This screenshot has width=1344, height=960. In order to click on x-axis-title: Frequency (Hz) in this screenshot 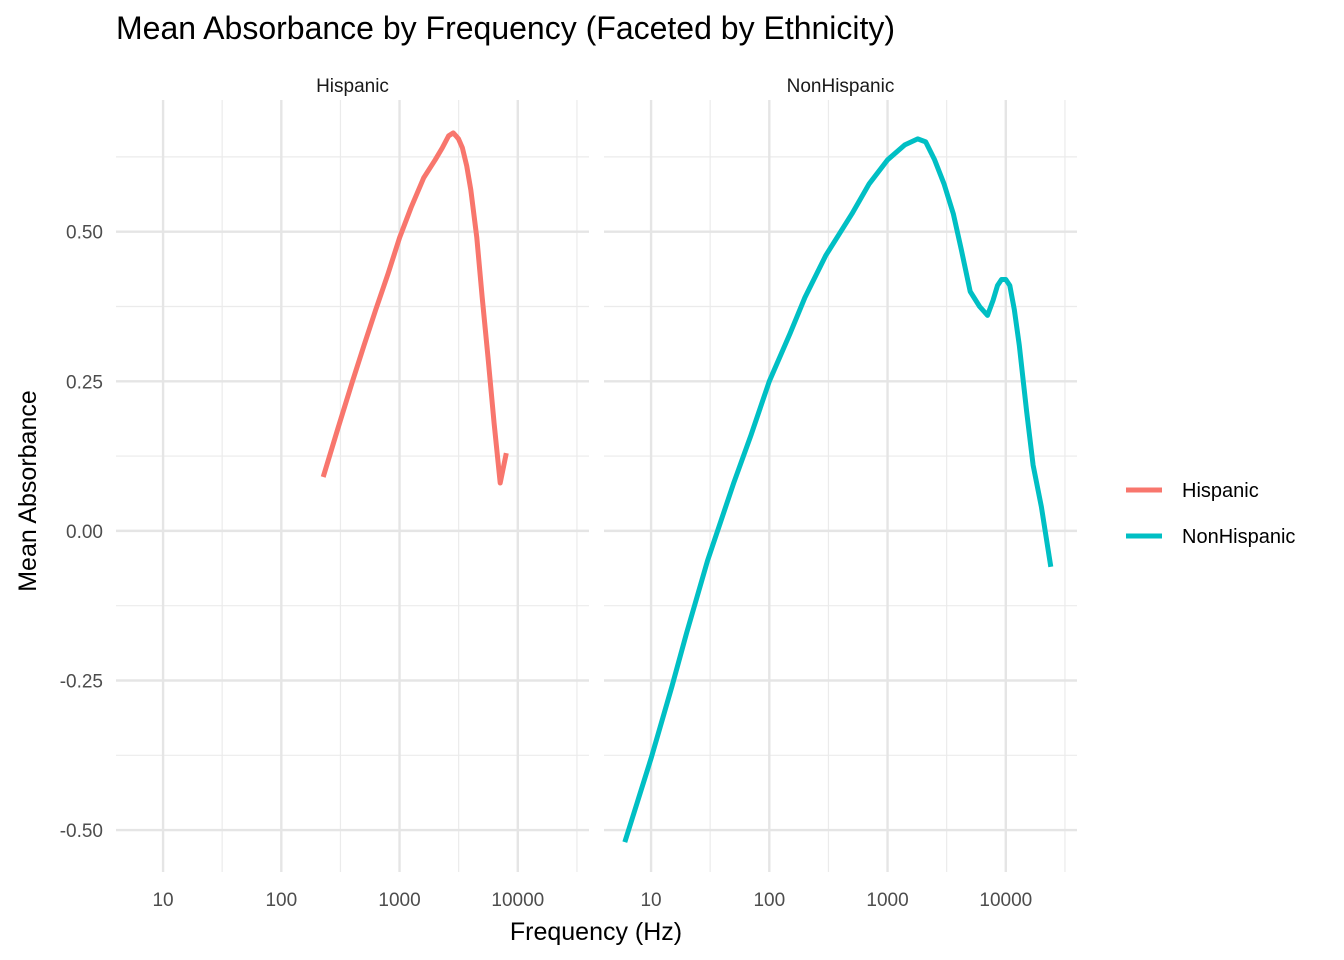, I will do `click(596, 932)`.